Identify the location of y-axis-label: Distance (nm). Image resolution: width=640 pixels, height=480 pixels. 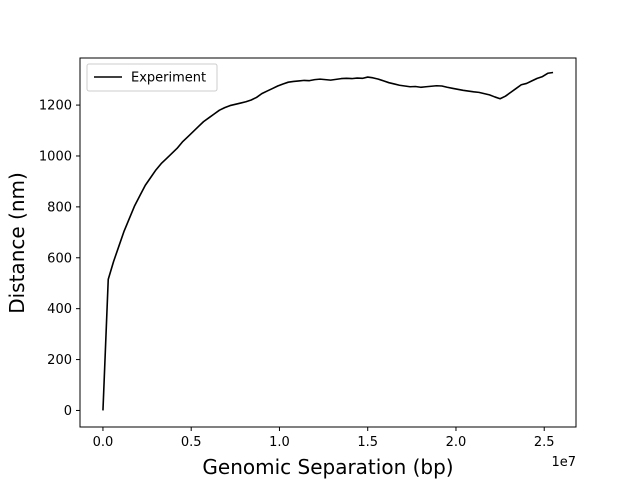
(17, 243).